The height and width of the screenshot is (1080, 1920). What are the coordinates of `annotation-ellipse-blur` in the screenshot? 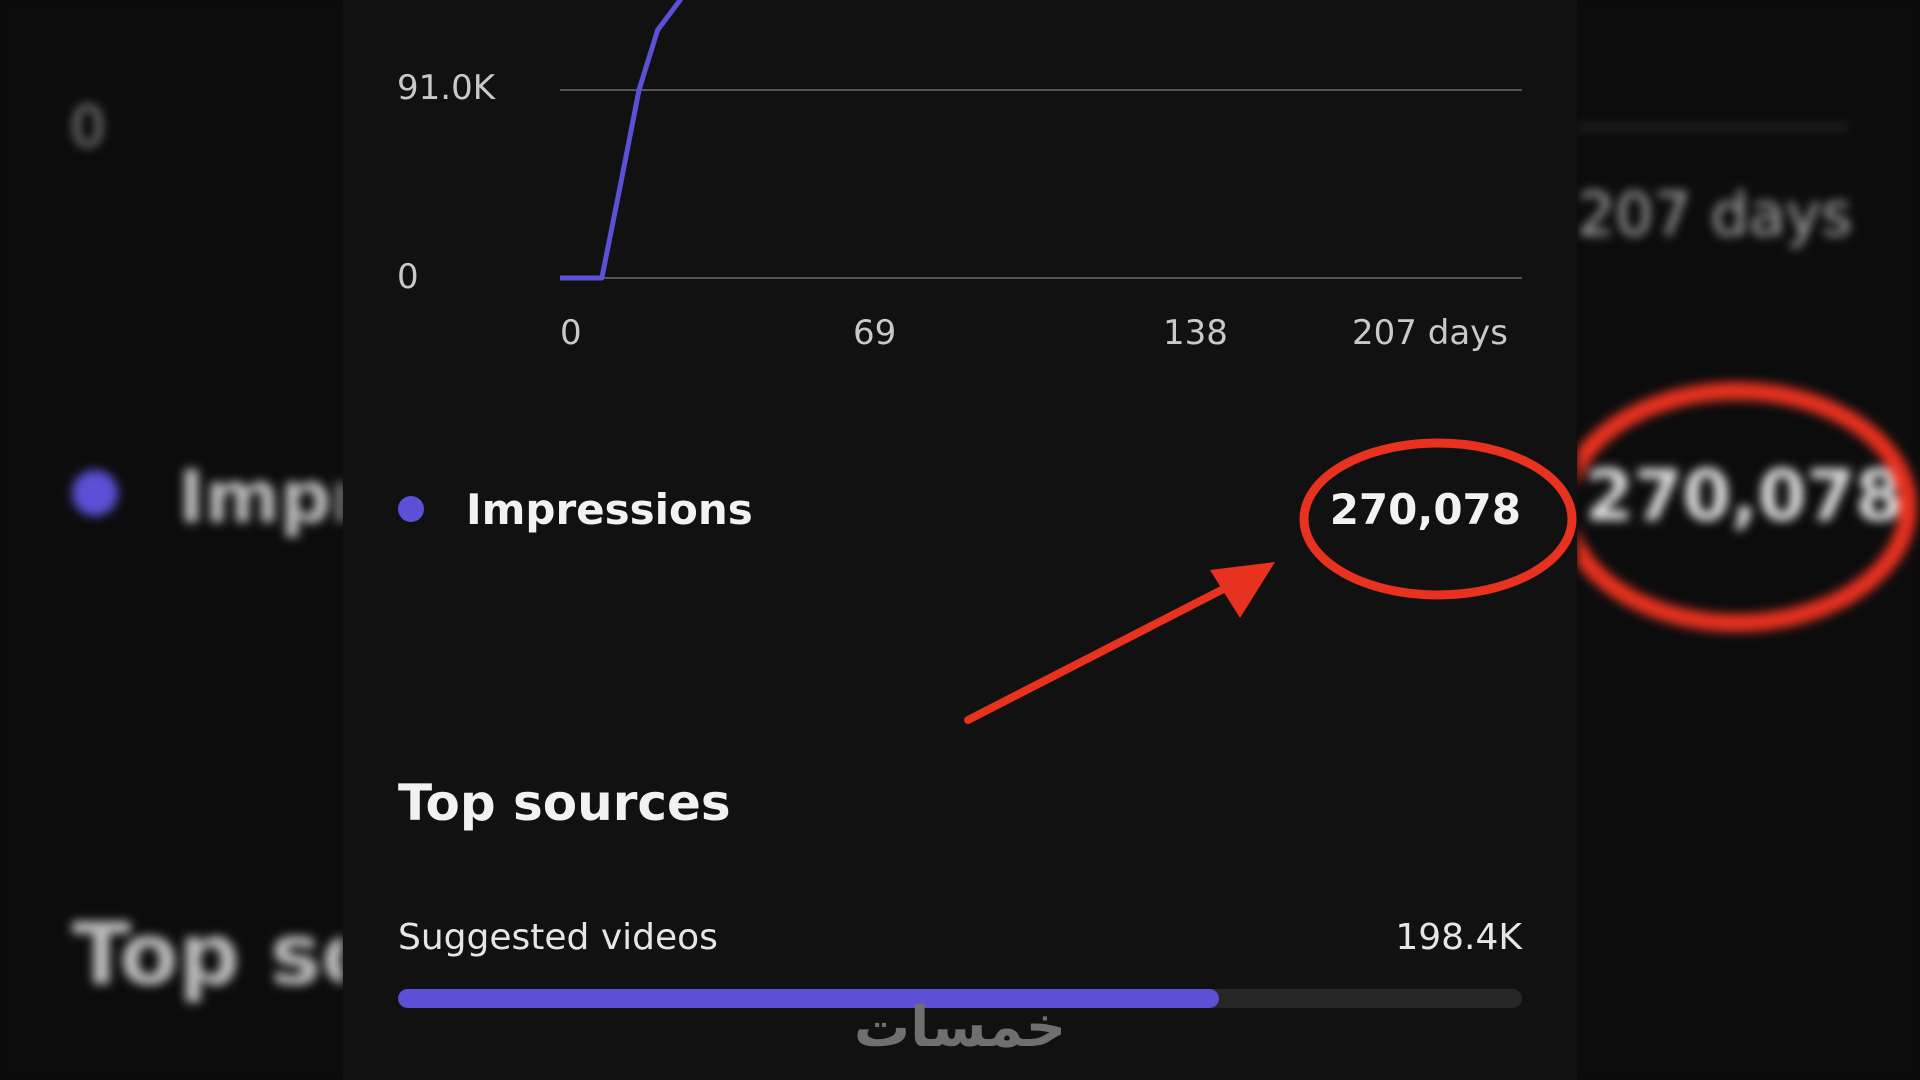 It's located at (1747, 507).